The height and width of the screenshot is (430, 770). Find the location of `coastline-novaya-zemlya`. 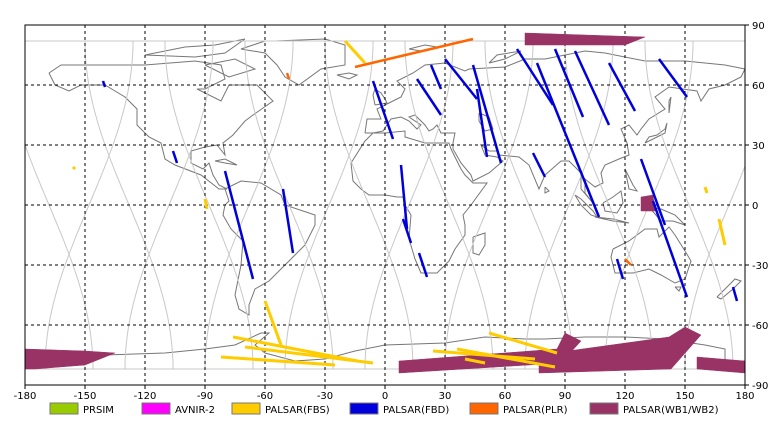

coastline-novaya-zemlya is located at coordinates (505, 57).